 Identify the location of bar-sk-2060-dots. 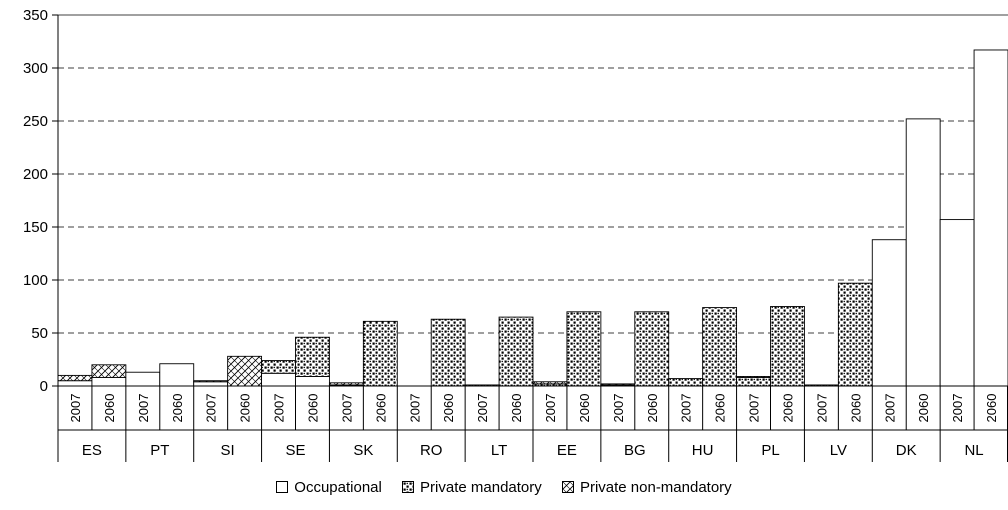
(380, 353).